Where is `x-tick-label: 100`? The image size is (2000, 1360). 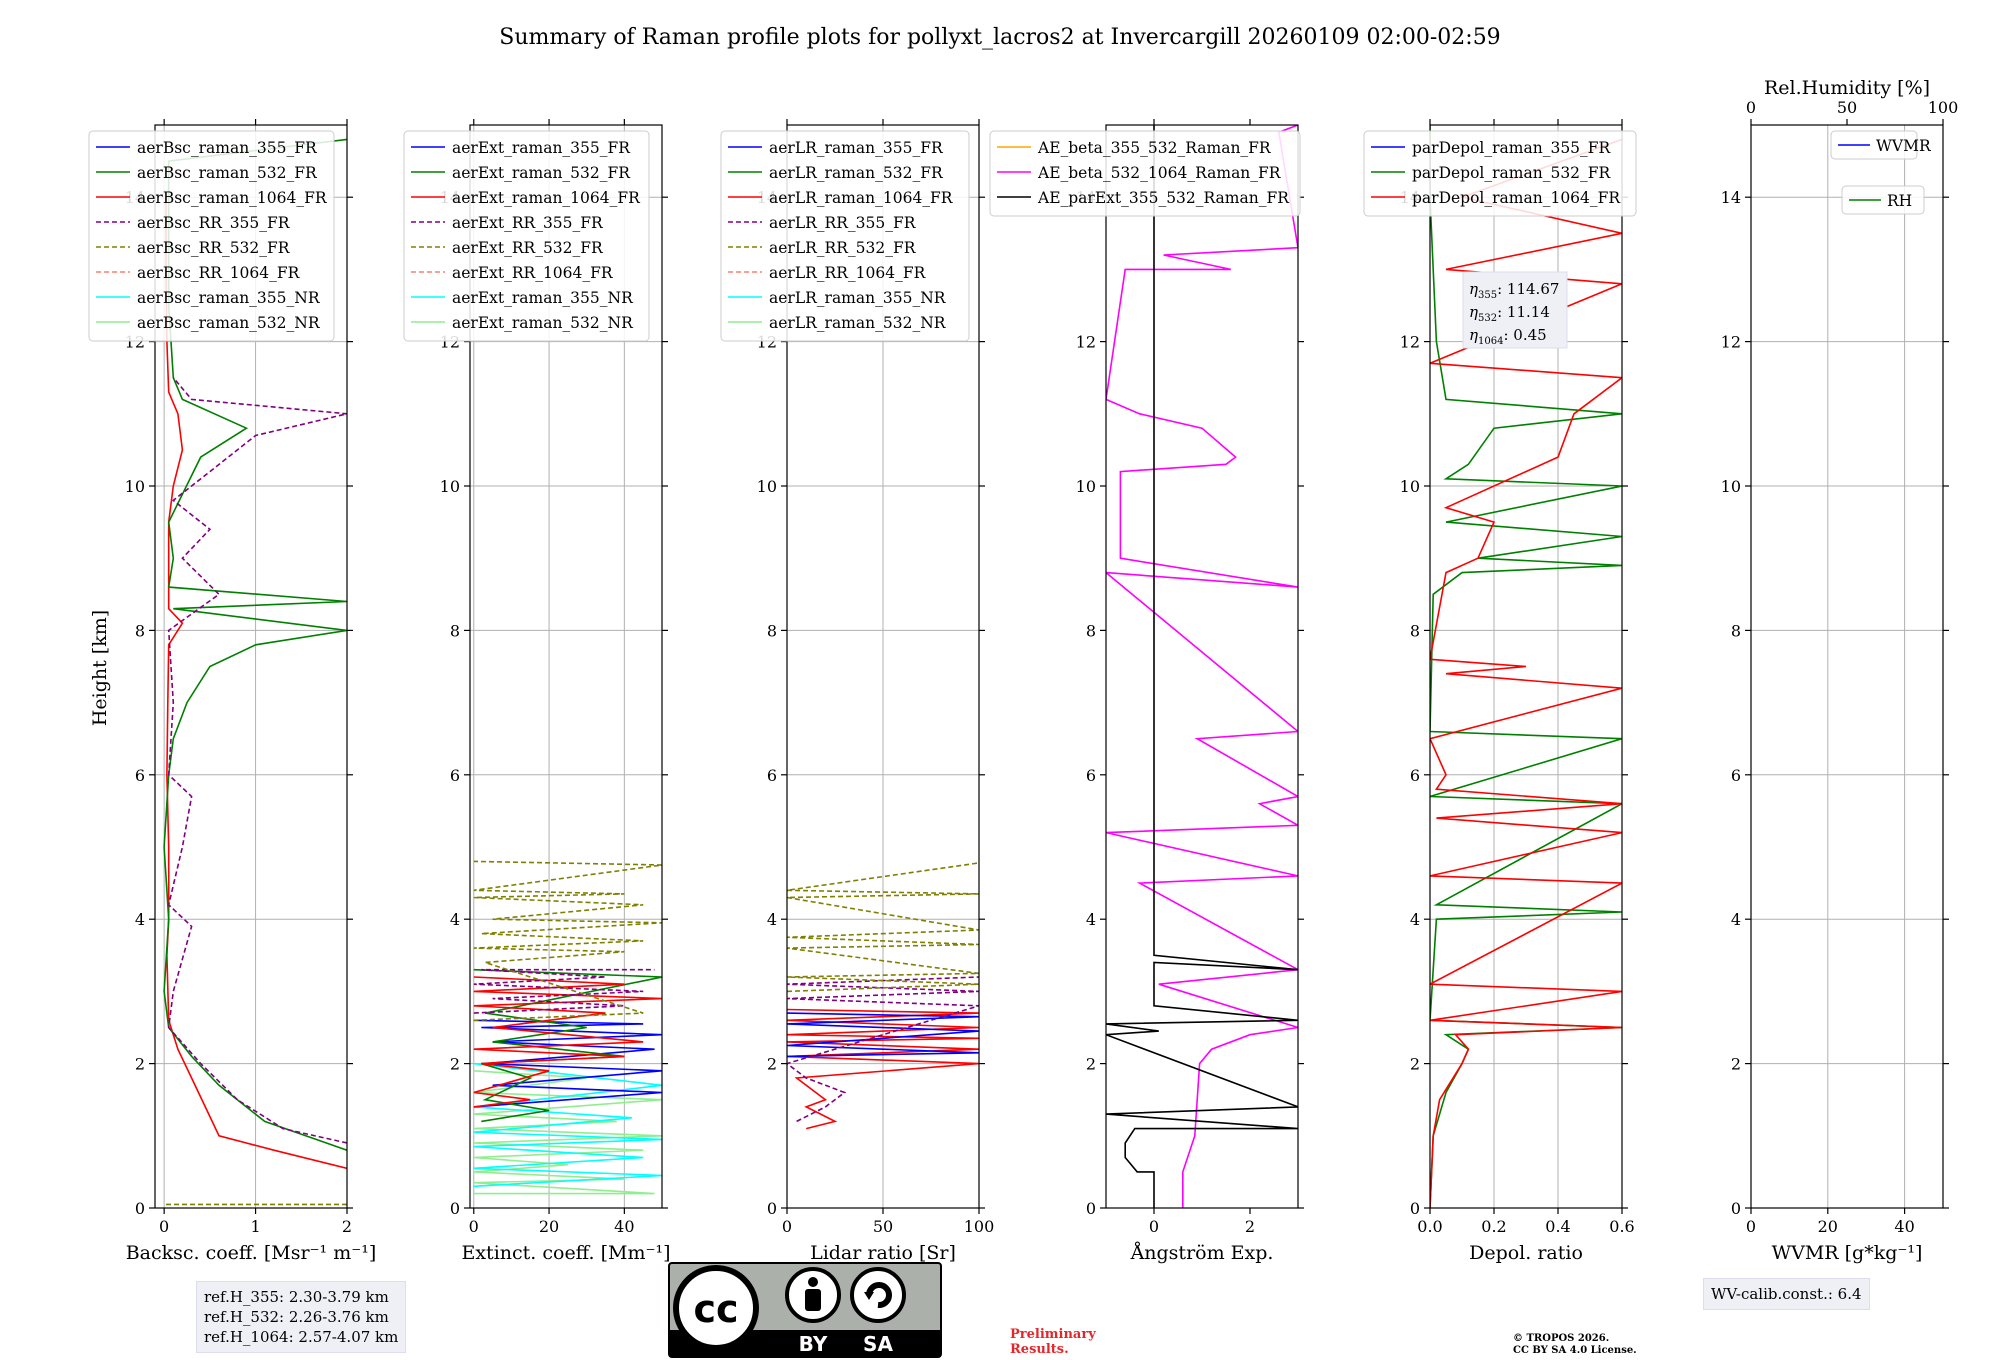
x-tick-label: 100 is located at coordinates (979, 1226).